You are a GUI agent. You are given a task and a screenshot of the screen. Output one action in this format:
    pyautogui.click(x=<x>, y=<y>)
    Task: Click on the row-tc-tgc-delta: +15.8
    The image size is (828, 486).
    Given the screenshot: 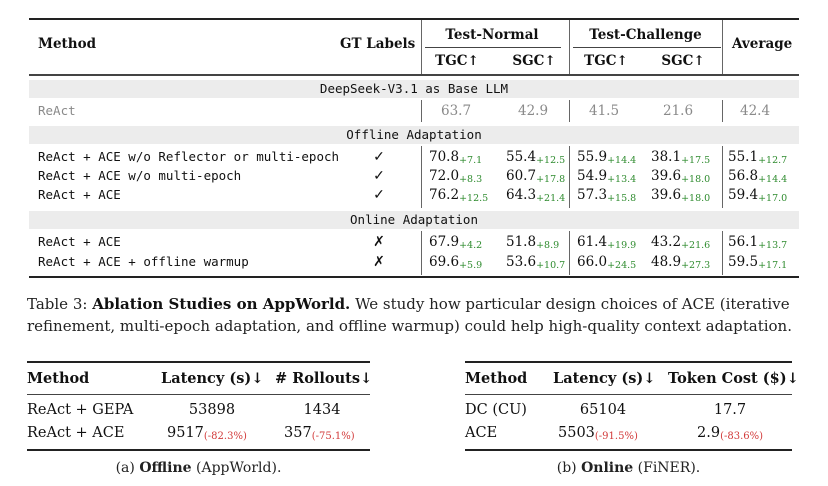 What is the action you would take?
    pyautogui.click(x=622, y=198)
    